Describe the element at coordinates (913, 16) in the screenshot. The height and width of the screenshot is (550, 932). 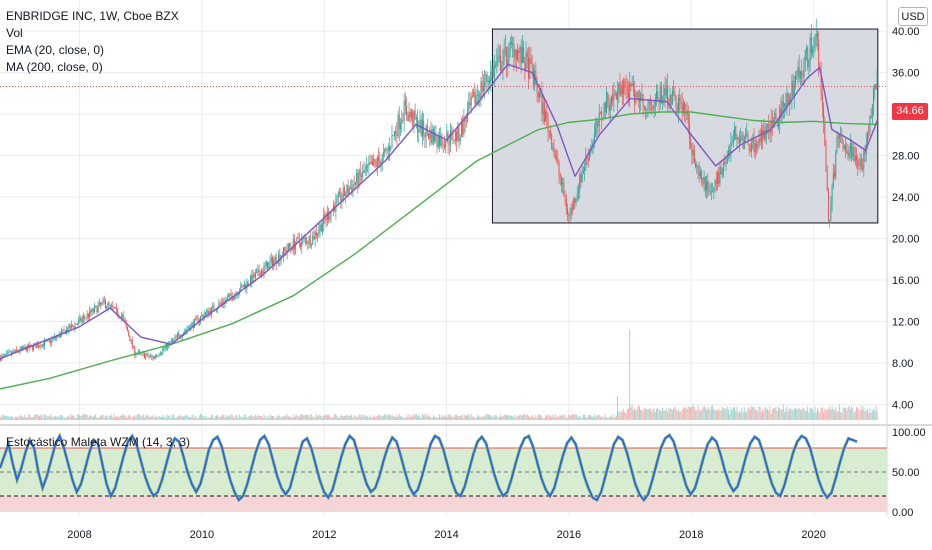
I see `currency-button: USD` at that location.